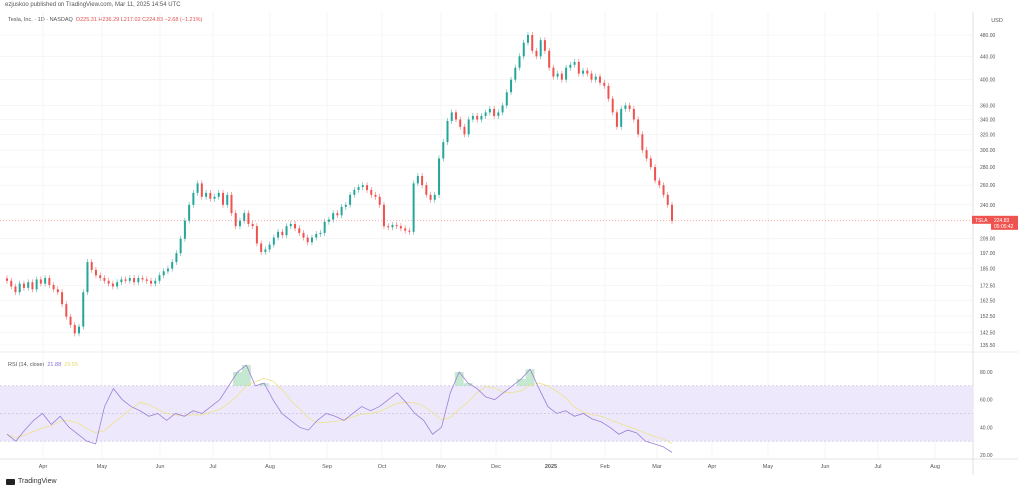 This screenshot has width=1024, height=491. Describe the element at coordinates (339, 410) in the screenshot. I see `rsi-ma-line` at that location.